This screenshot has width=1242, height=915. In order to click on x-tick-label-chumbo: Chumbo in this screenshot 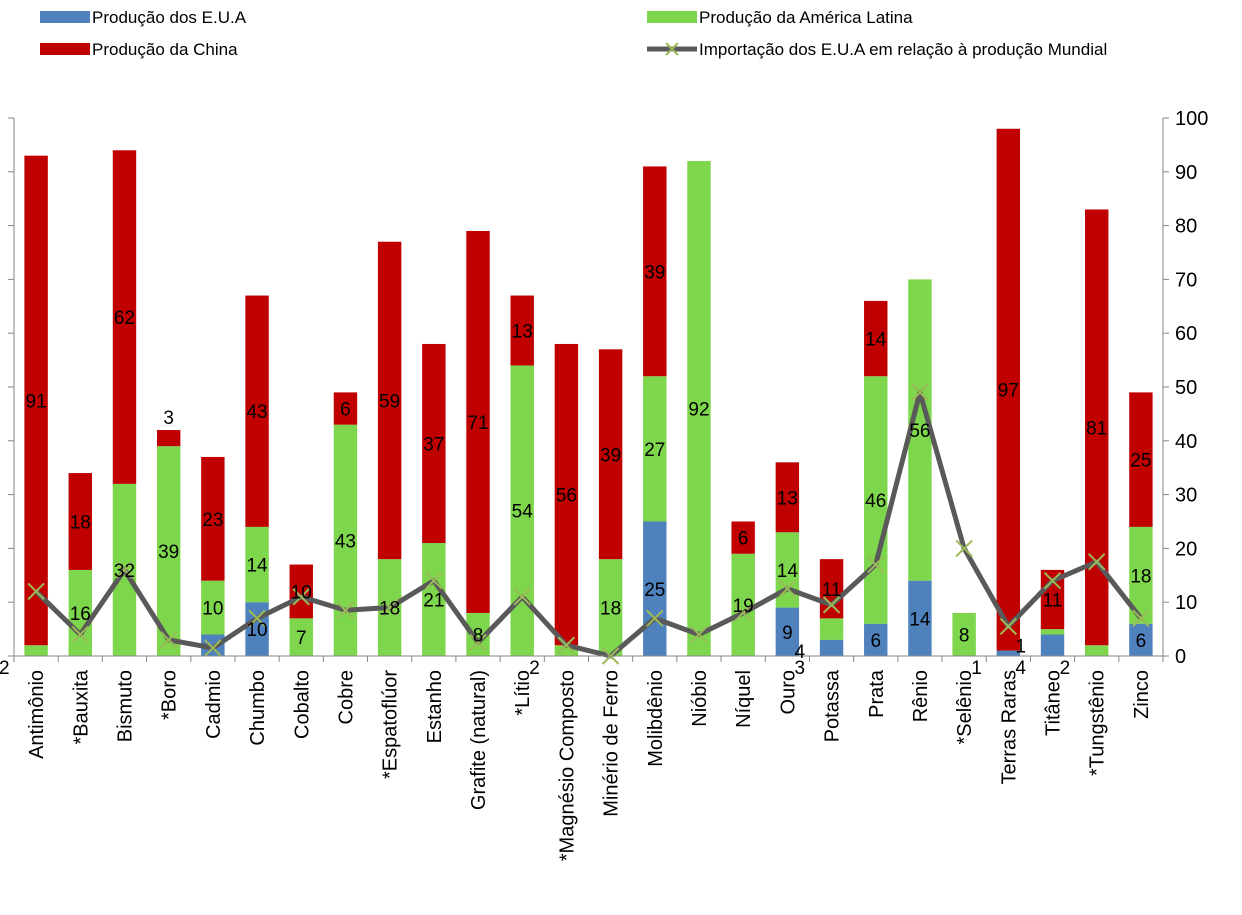, I will do `click(258, 708)`.